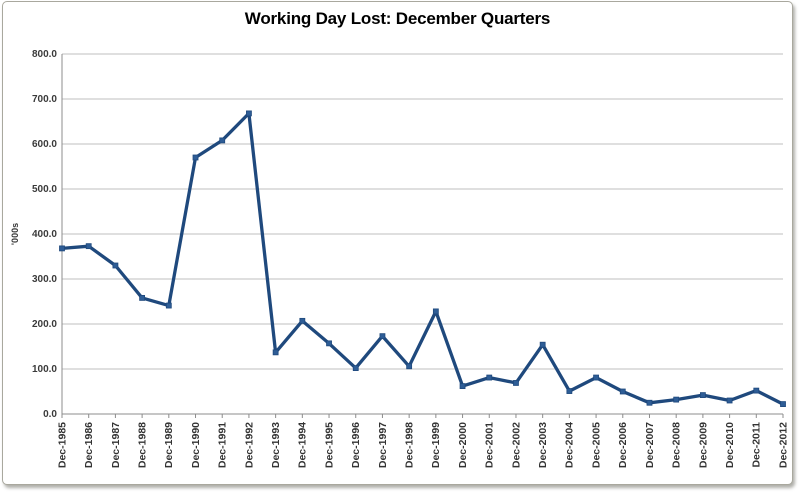 The height and width of the screenshot is (494, 800). I want to click on x-tick-label: Dec-2011, so click(757, 445).